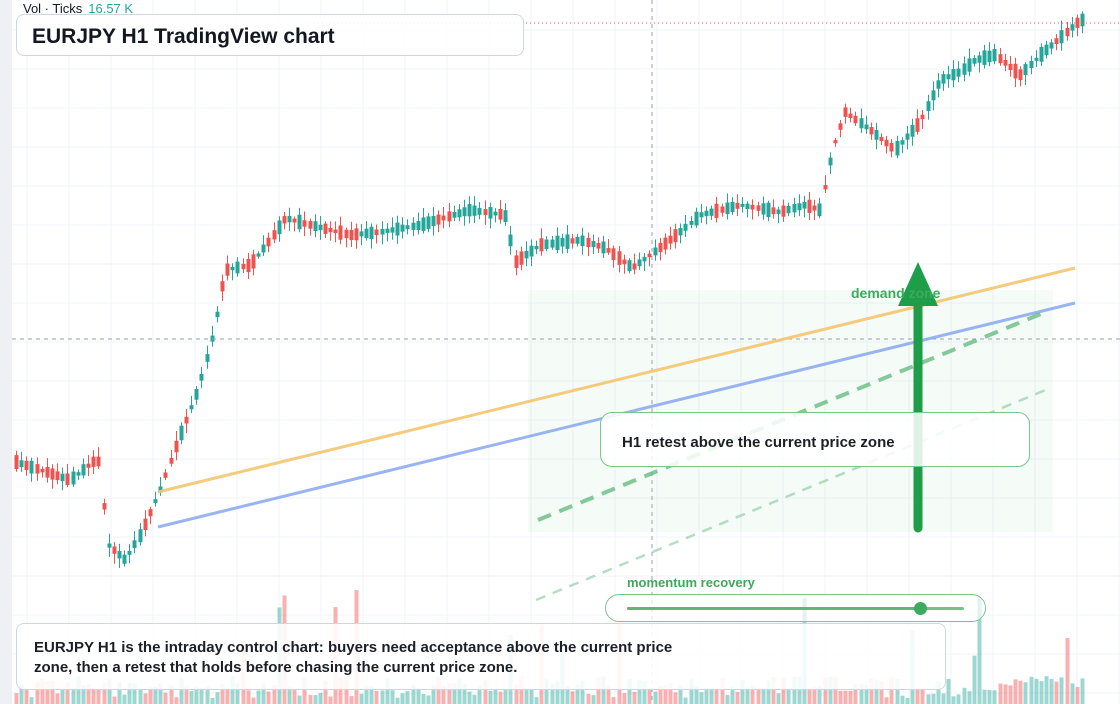  I want to click on volume-legend: Vol · Ticks 16.57 K, so click(78, 8).